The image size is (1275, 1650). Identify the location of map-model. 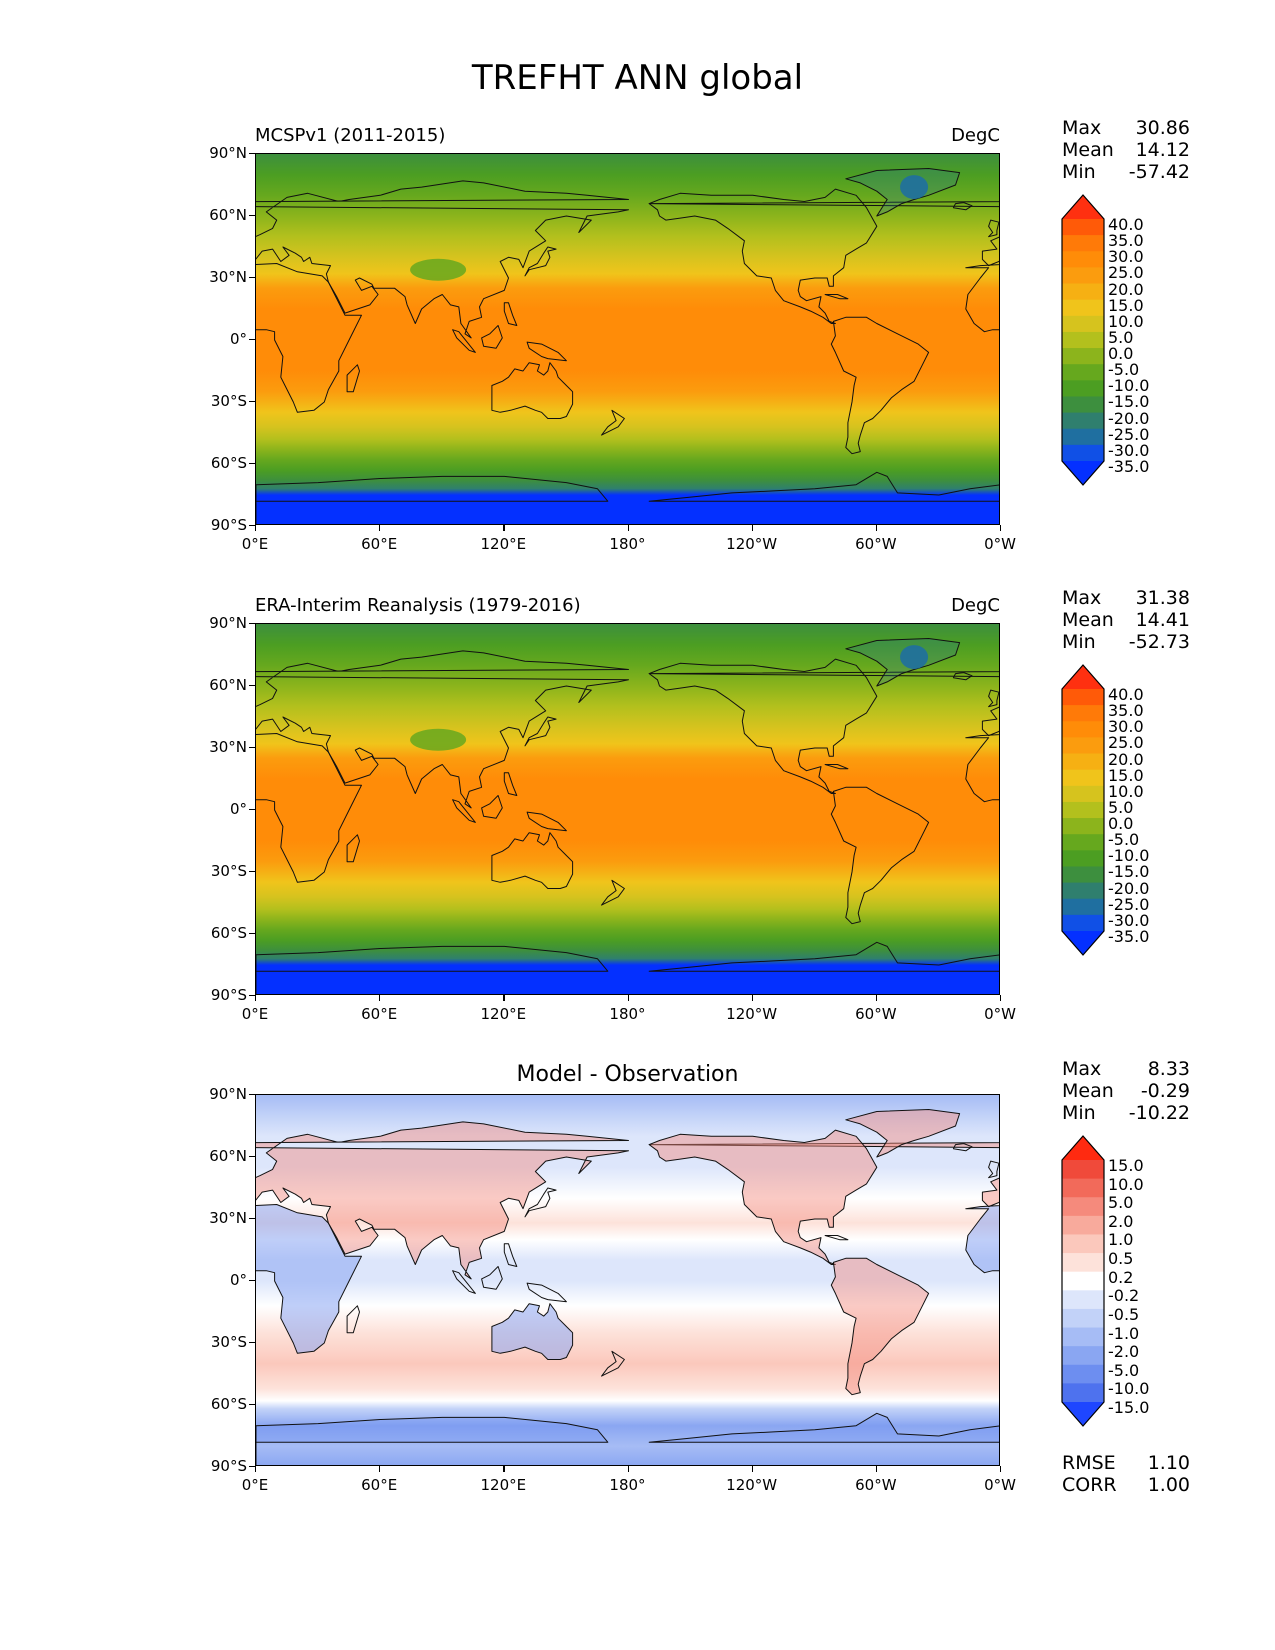
(627, 339).